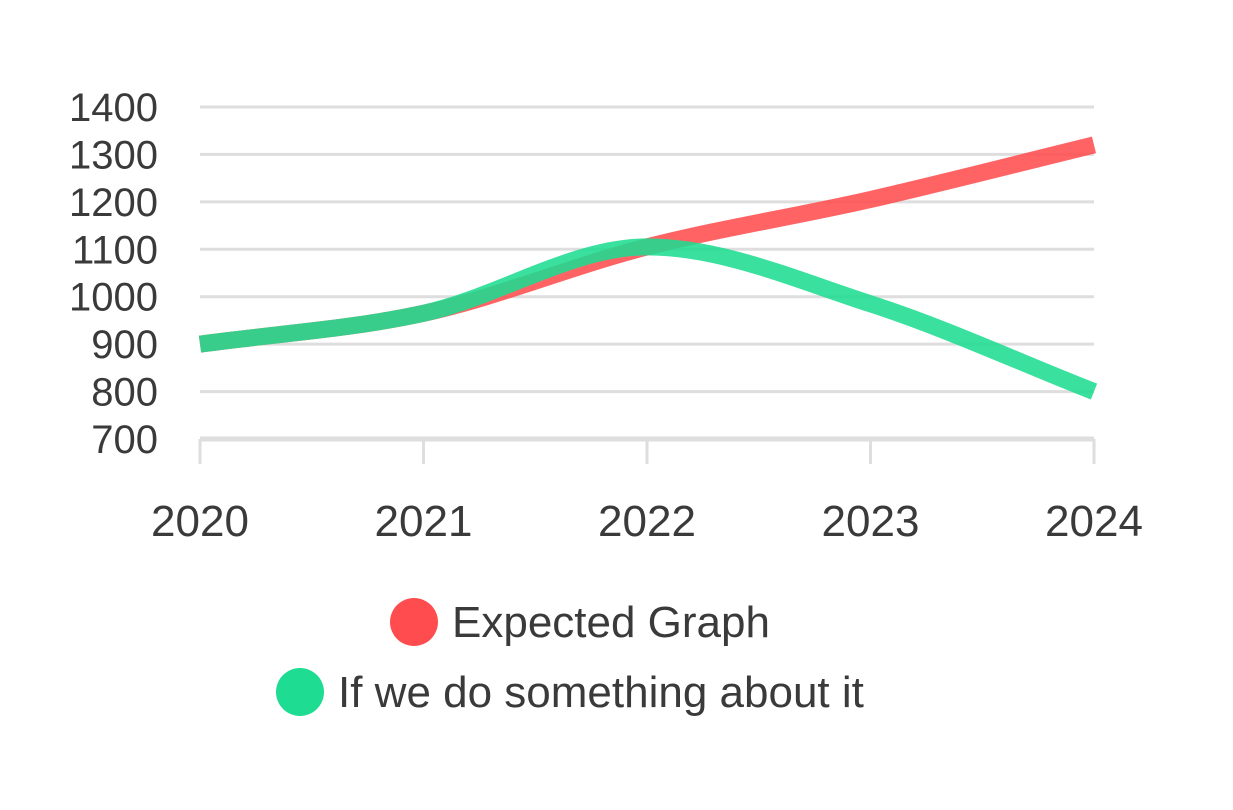 The height and width of the screenshot is (810, 1233). What do you see at coordinates (871, 521) in the screenshot?
I see `x-tick-label: 2023` at bounding box center [871, 521].